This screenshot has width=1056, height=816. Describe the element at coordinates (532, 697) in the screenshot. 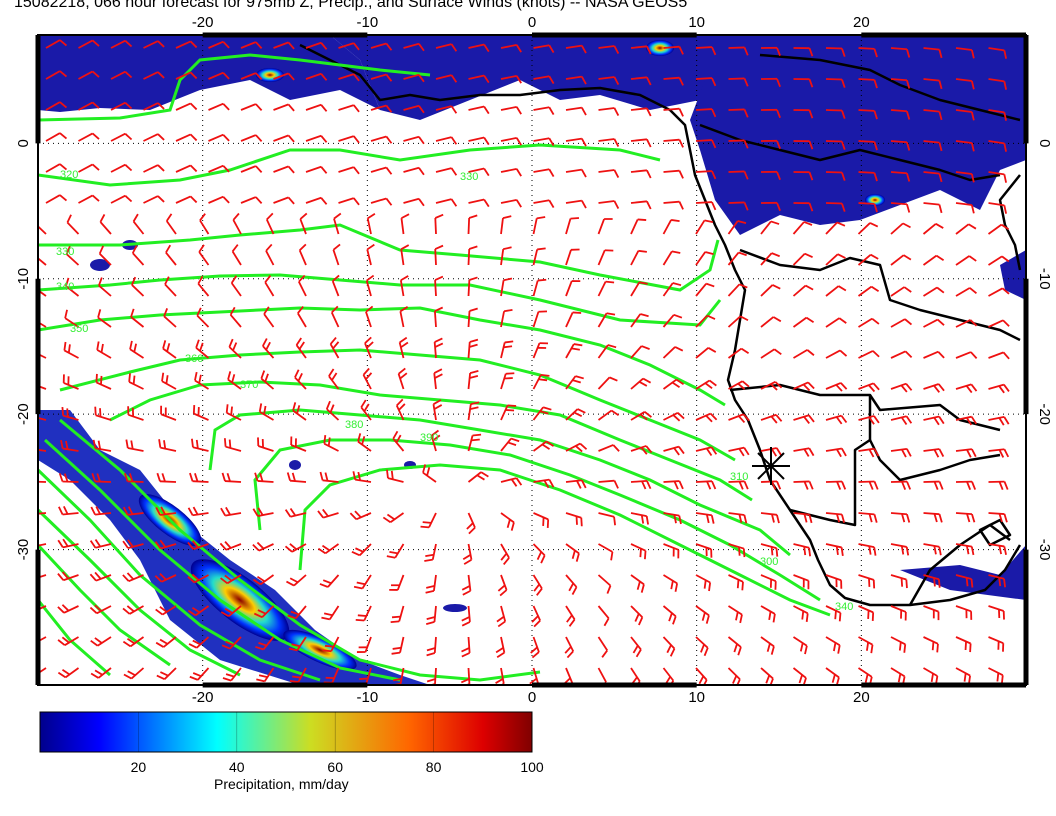

I see `lon-tick-label-bottom: 0` at that location.